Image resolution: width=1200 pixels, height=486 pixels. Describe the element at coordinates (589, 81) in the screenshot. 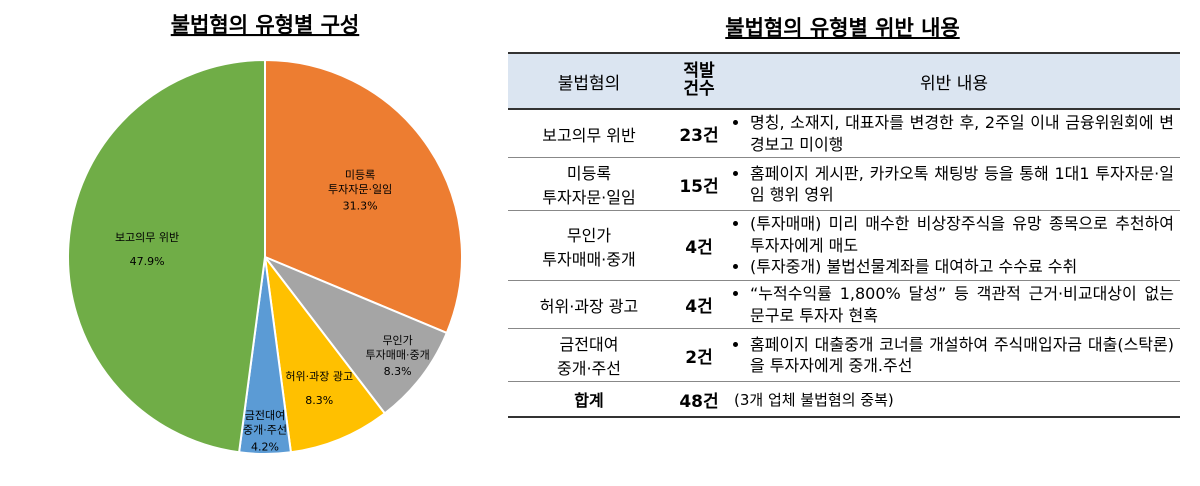

I see `header-cell: 불법혐의` at that location.